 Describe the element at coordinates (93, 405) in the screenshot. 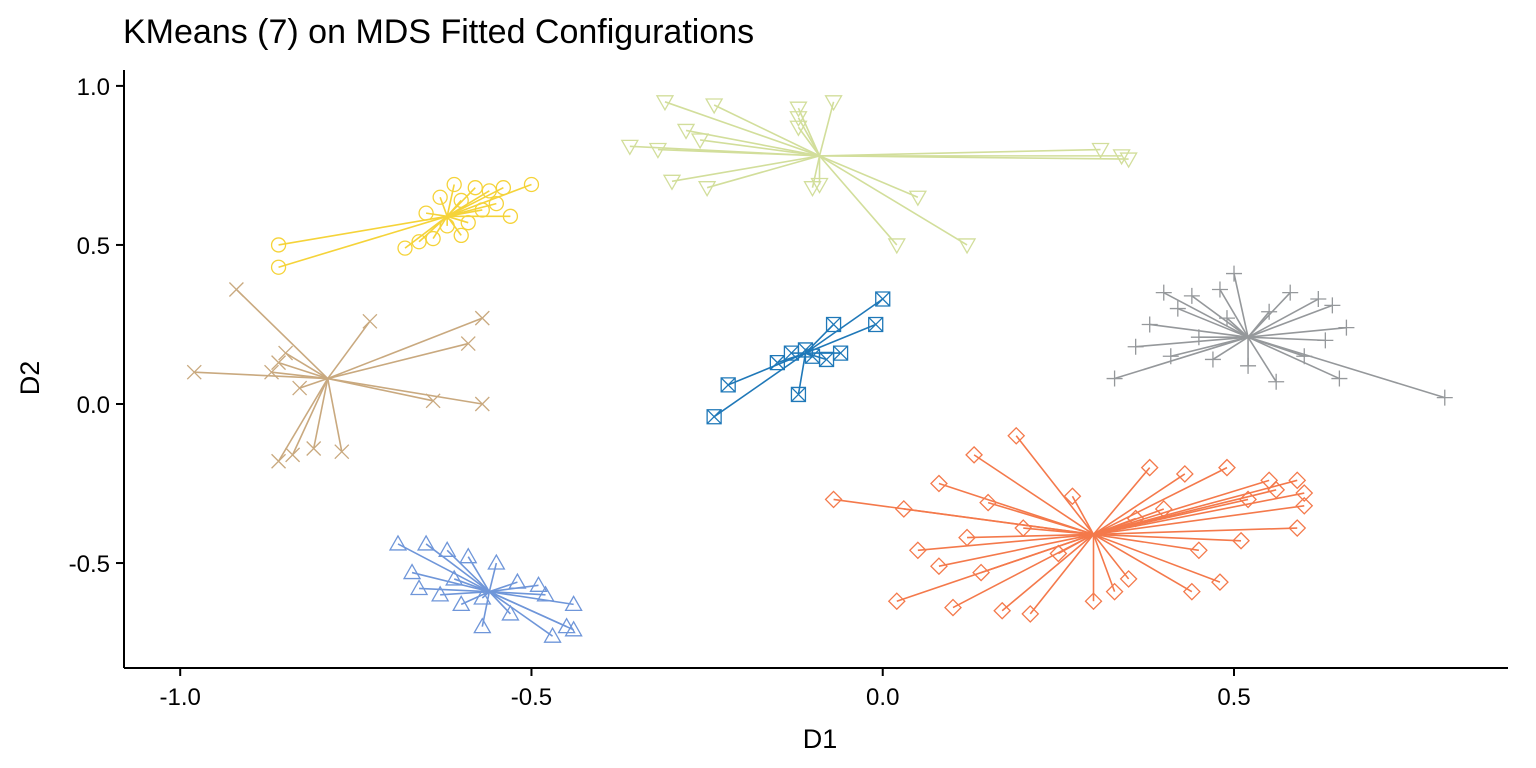

I see `y-tick-label: 0.0` at that location.